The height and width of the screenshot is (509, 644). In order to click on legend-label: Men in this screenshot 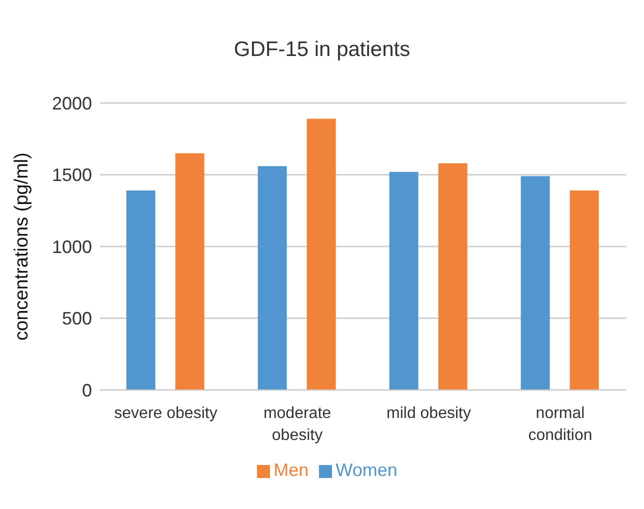, I will do `click(291, 470)`.